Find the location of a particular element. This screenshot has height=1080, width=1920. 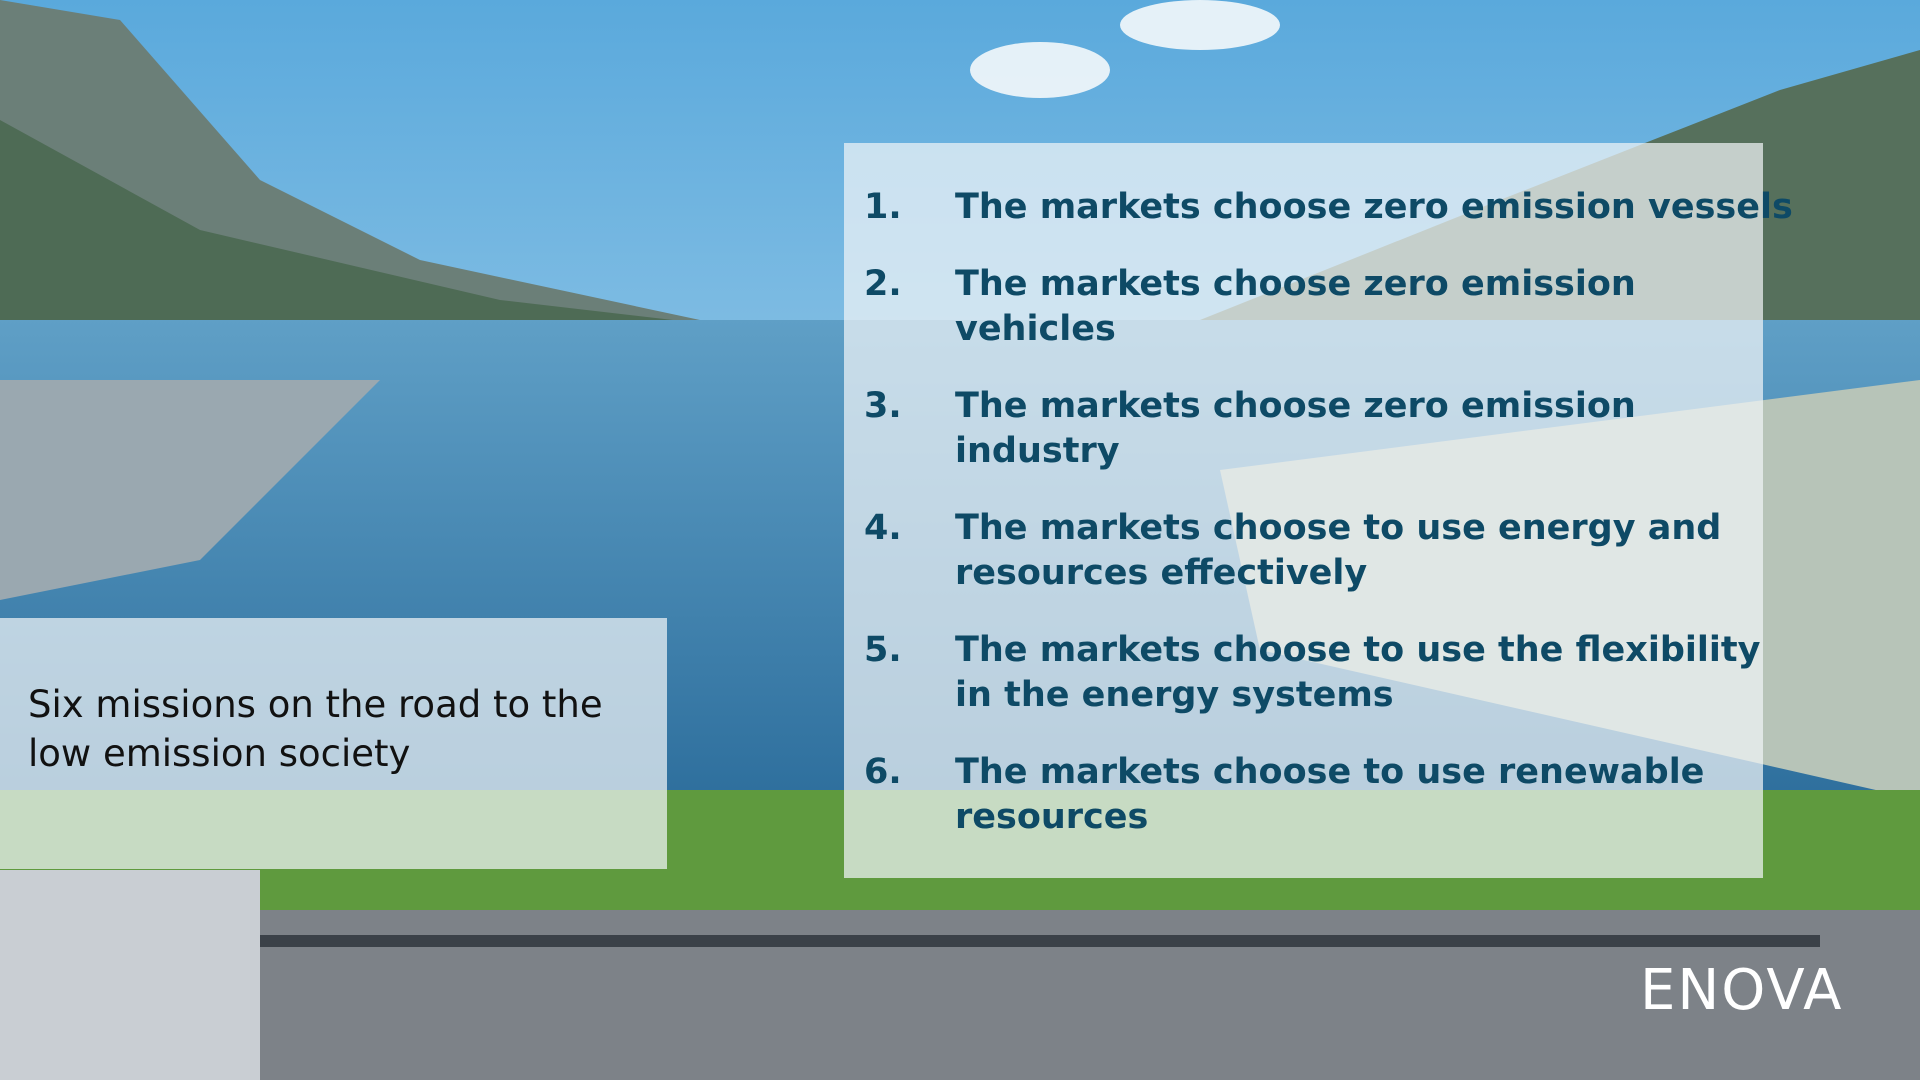

building is located at coordinates (130, 975).